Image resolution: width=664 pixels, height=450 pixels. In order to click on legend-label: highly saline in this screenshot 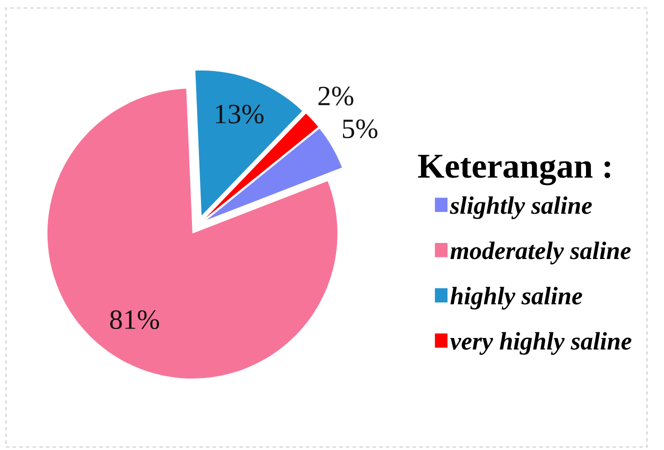, I will do `click(516, 298)`.